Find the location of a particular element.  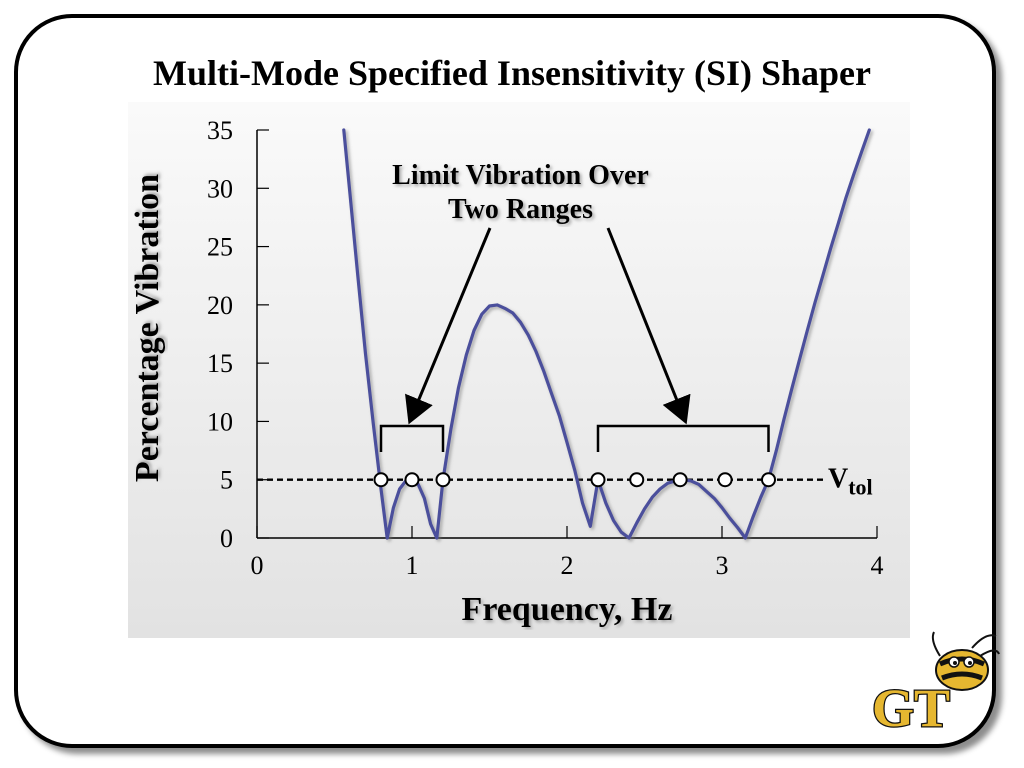

yellow-jacket-logo-icon: GT is located at coordinates (935, 684).